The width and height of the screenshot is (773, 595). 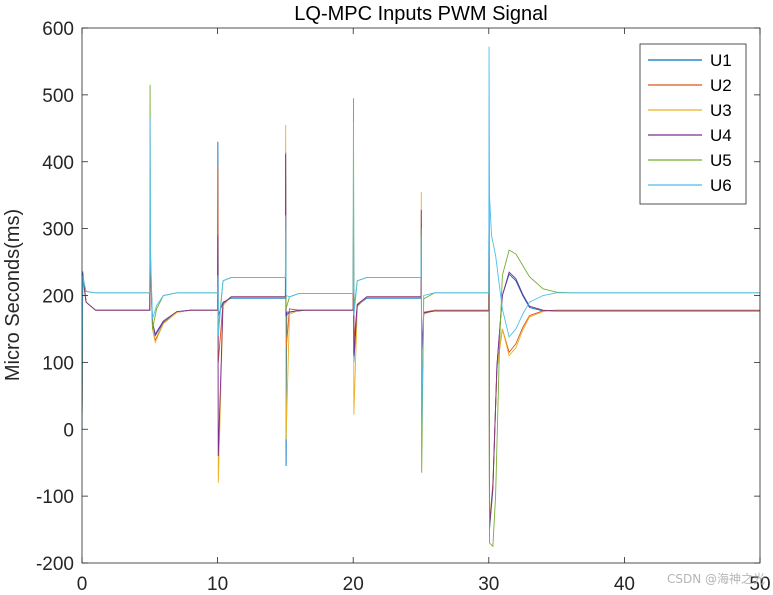 I want to click on legend-label-u5: U5, so click(x=721, y=160).